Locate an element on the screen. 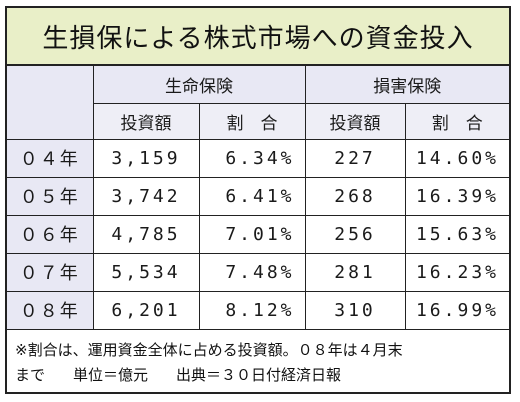  table-row: ０６年 4,785 7.01% 256 15.63% is located at coordinates (258, 234).